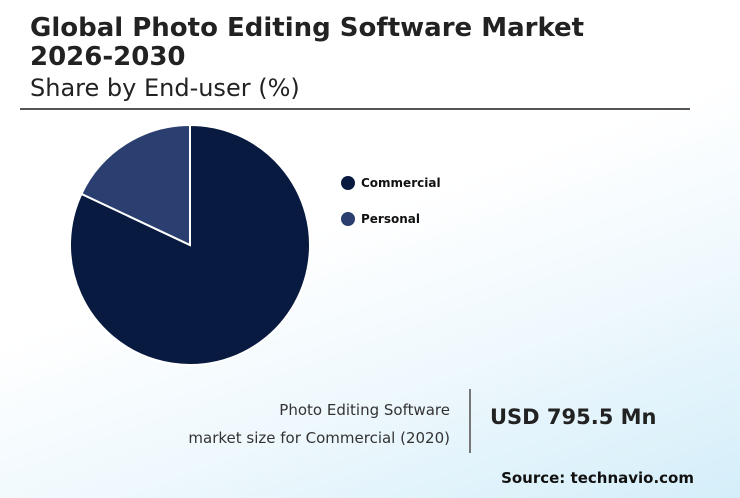 Image resolution: width=740 pixels, height=498 pixels. I want to click on legend-label-commercial: Commercial, so click(401, 183).